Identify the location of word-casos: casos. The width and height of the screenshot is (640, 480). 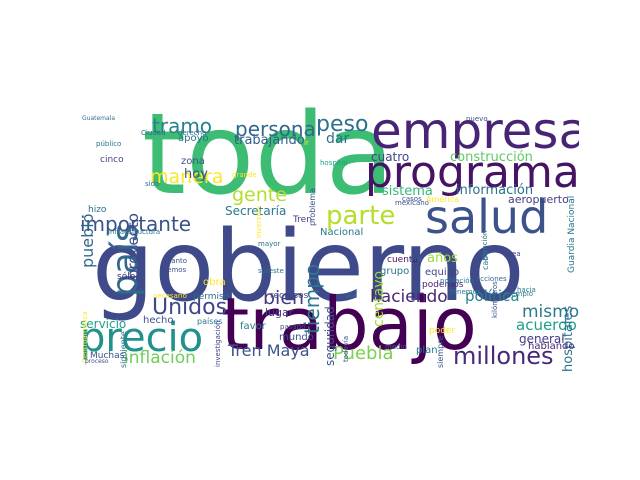
(412, 199).